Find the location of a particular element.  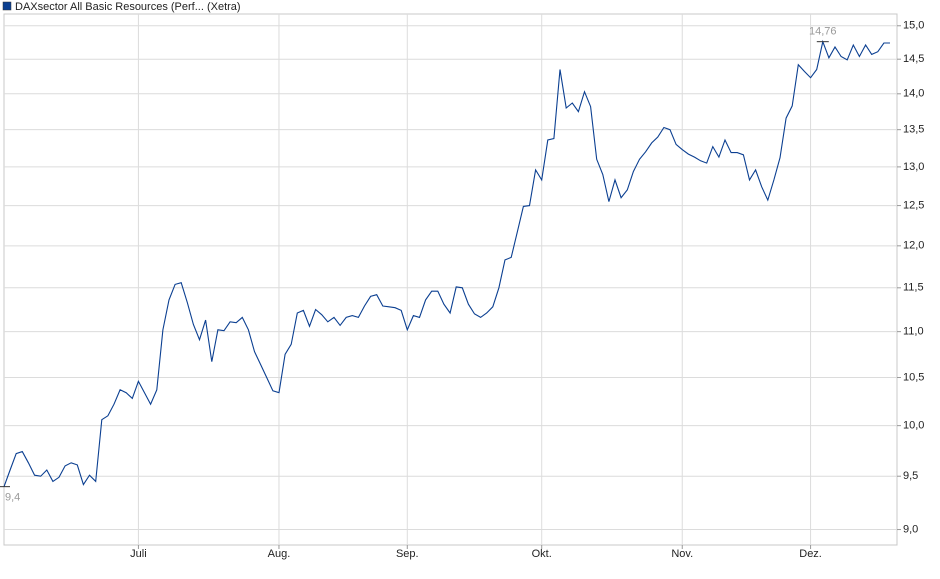

y-tick-label: 15,0 is located at coordinates (913, 26).